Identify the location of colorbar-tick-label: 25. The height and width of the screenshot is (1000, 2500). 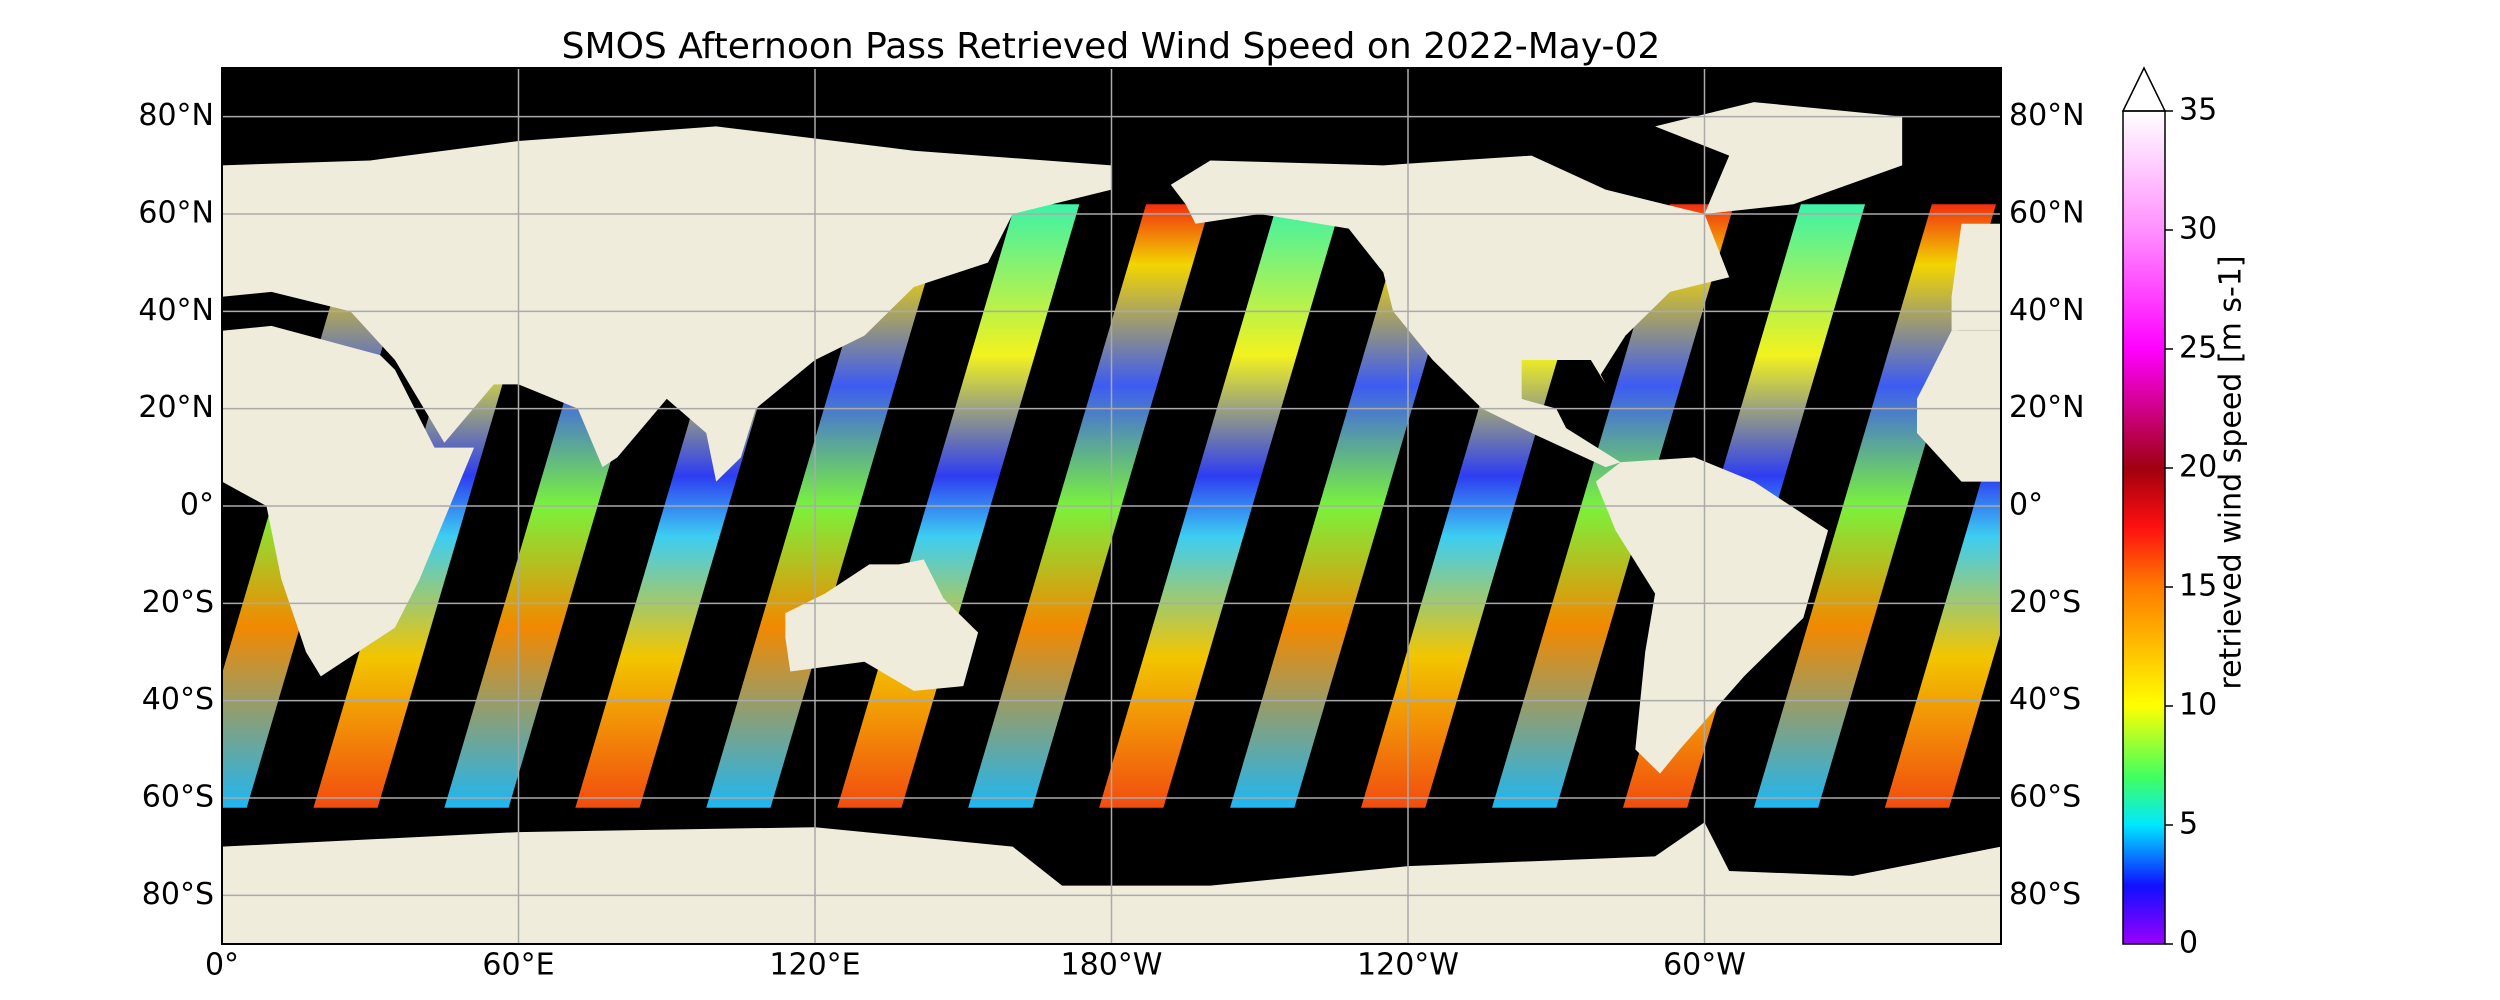
(2198, 348).